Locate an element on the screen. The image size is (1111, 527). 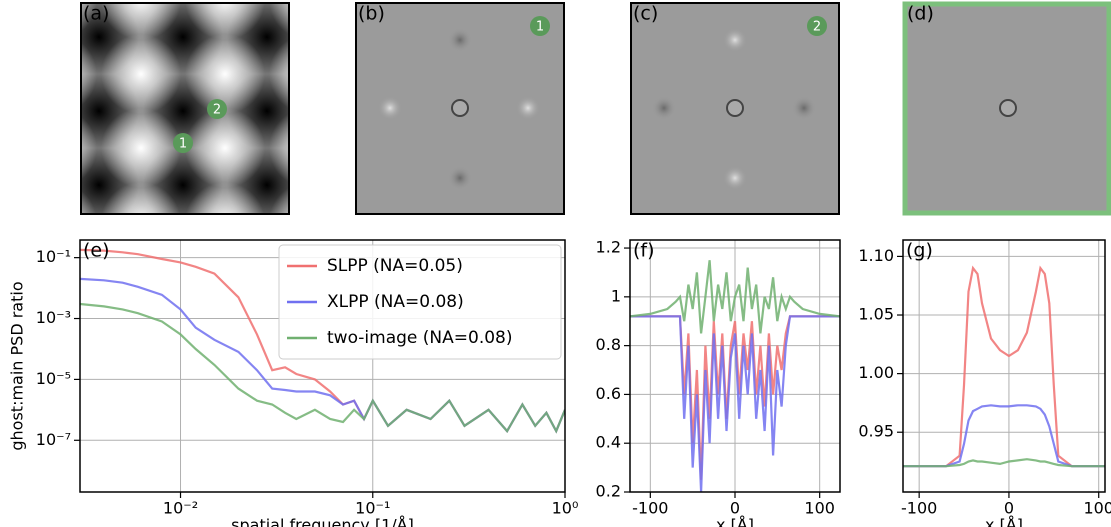
panel-label: (b) is located at coordinates (371, 14).